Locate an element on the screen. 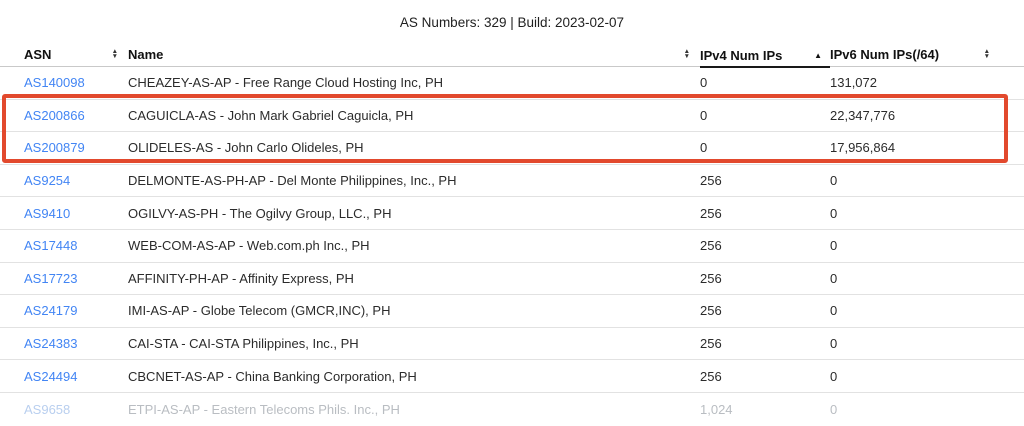 This screenshot has width=1024, height=426. ipv6-num-ips: 131,072 is located at coordinates (853, 83).